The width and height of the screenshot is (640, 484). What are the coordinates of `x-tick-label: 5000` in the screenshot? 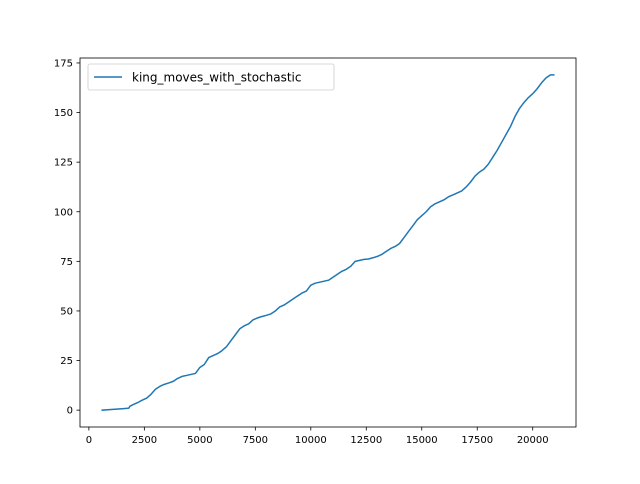 It's located at (199, 440).